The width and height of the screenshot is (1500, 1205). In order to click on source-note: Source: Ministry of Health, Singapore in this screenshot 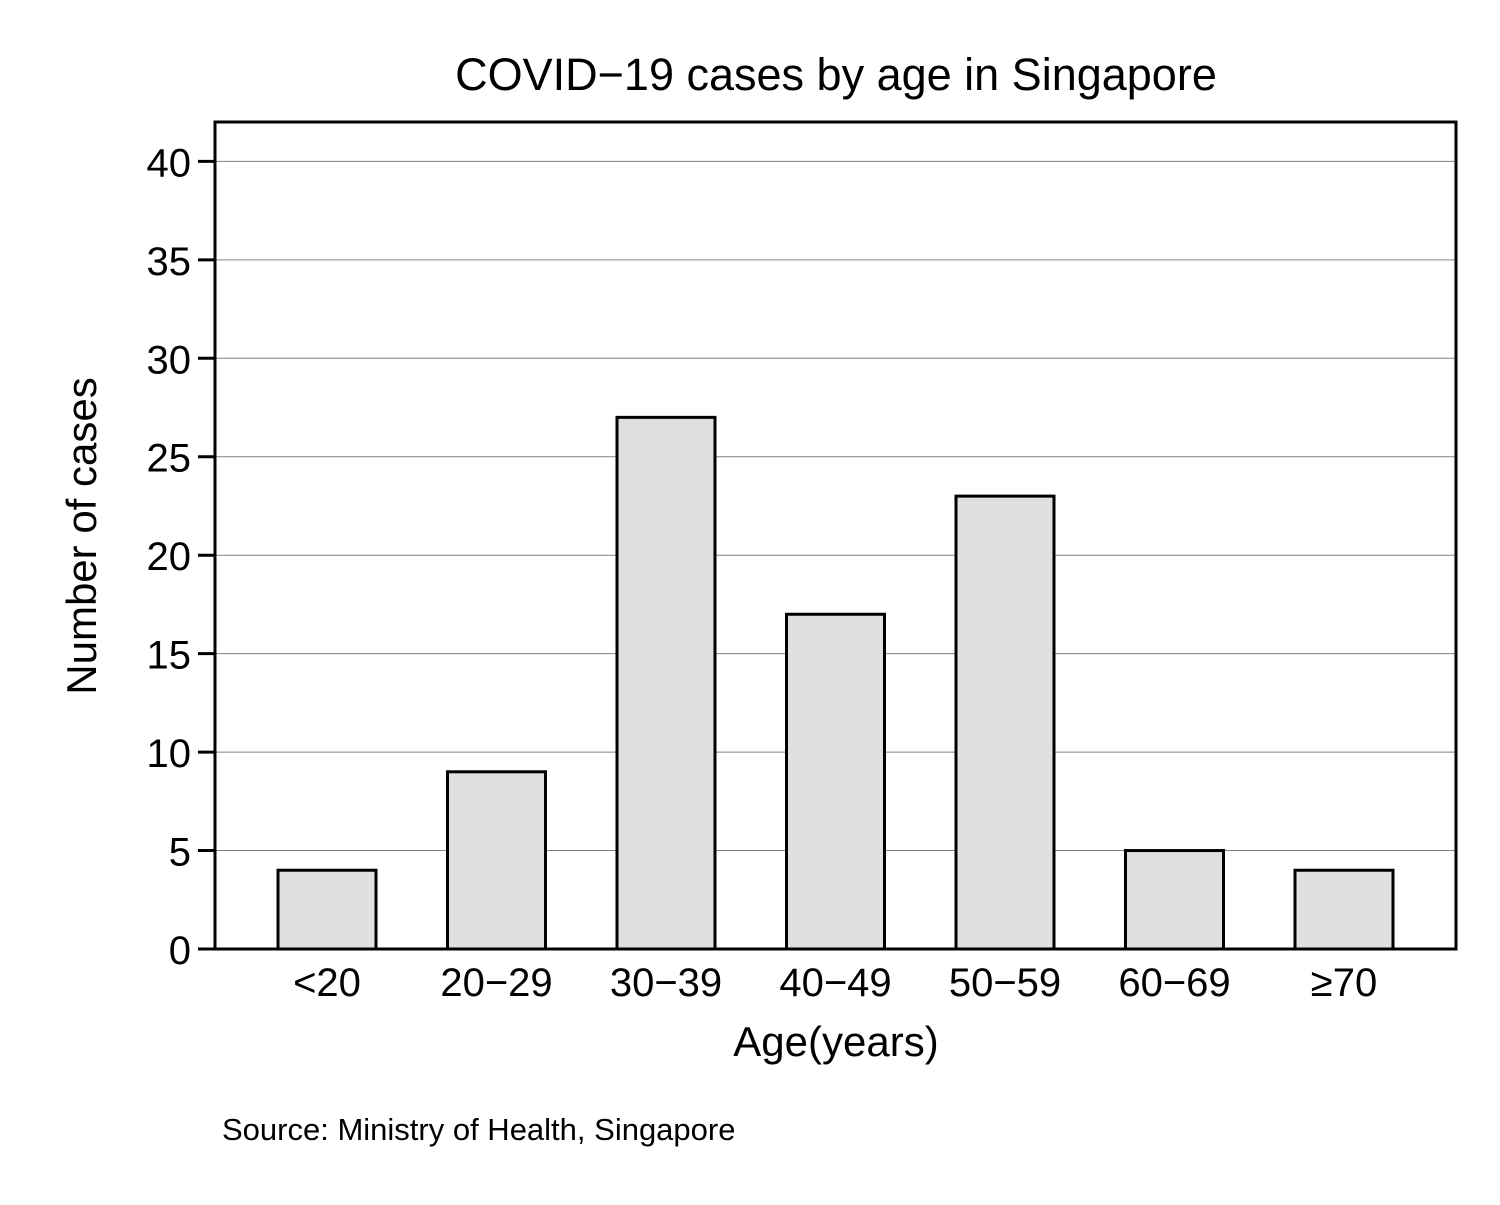, I will do `click(479, 1129)`.